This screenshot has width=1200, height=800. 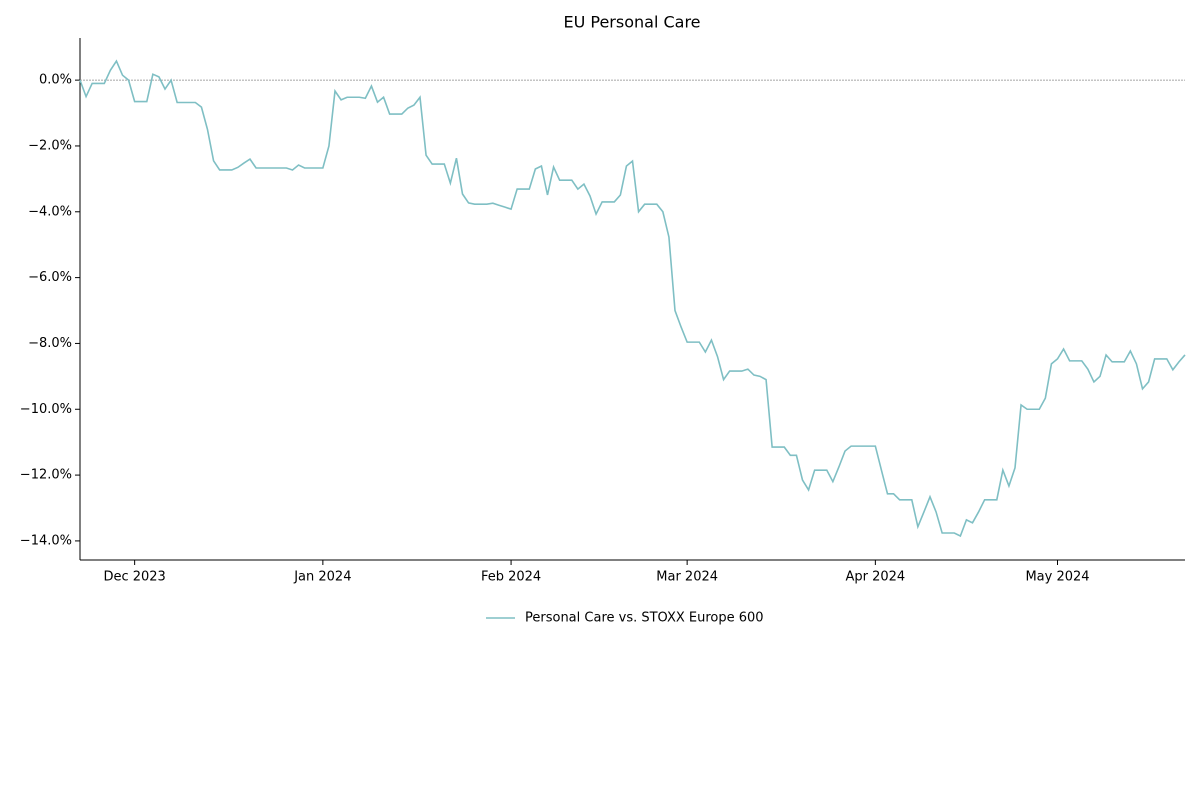 What do you see at coordinates (631, 22) in the screenshot?
I see `chart-title: EU Personal Care` at bounding box center [631, 22].